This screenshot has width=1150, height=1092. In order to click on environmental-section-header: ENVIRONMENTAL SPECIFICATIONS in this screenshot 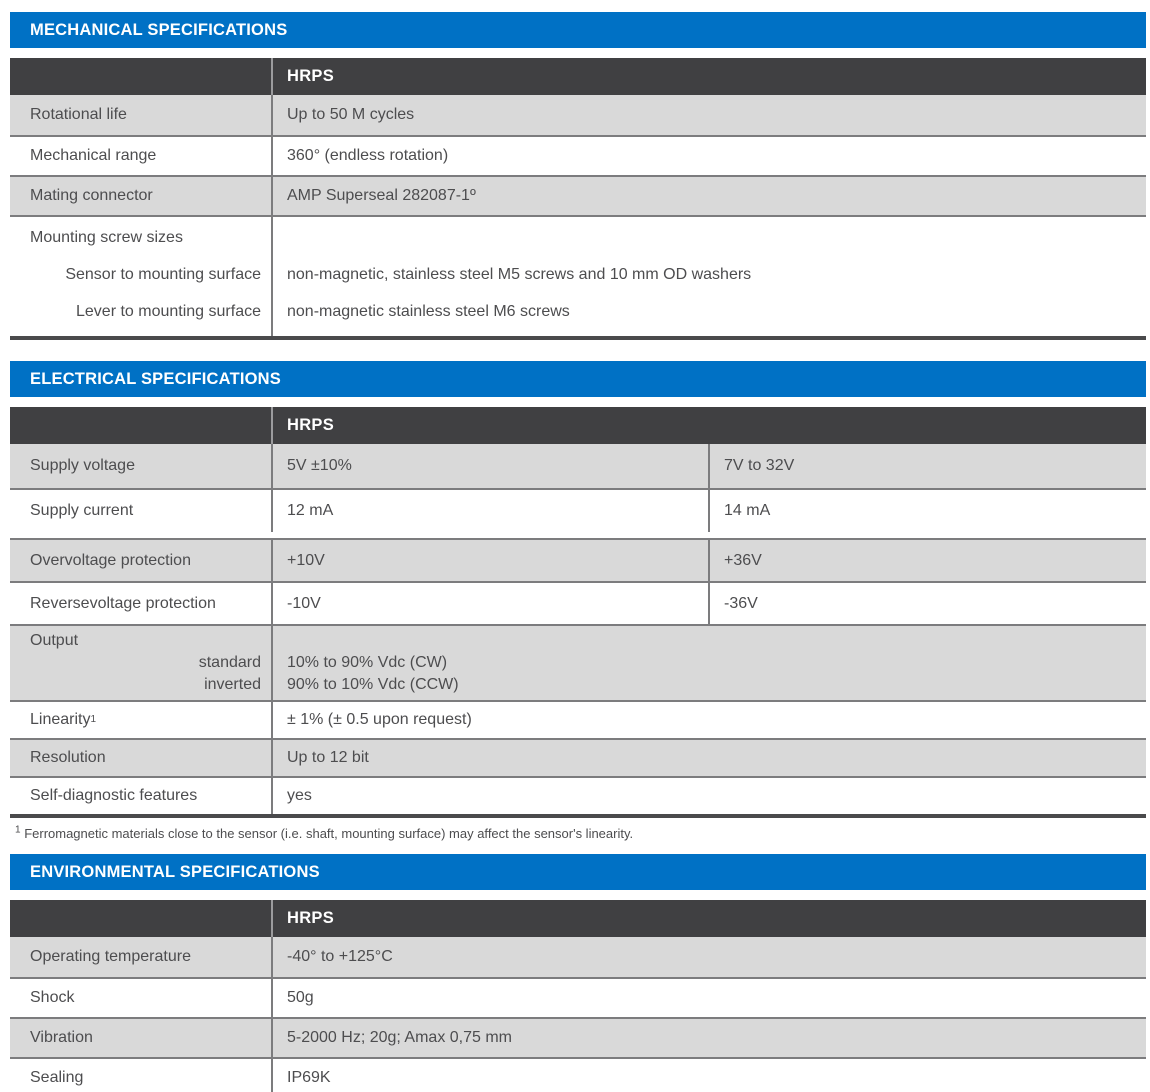, I will do `click(578, 872)`.